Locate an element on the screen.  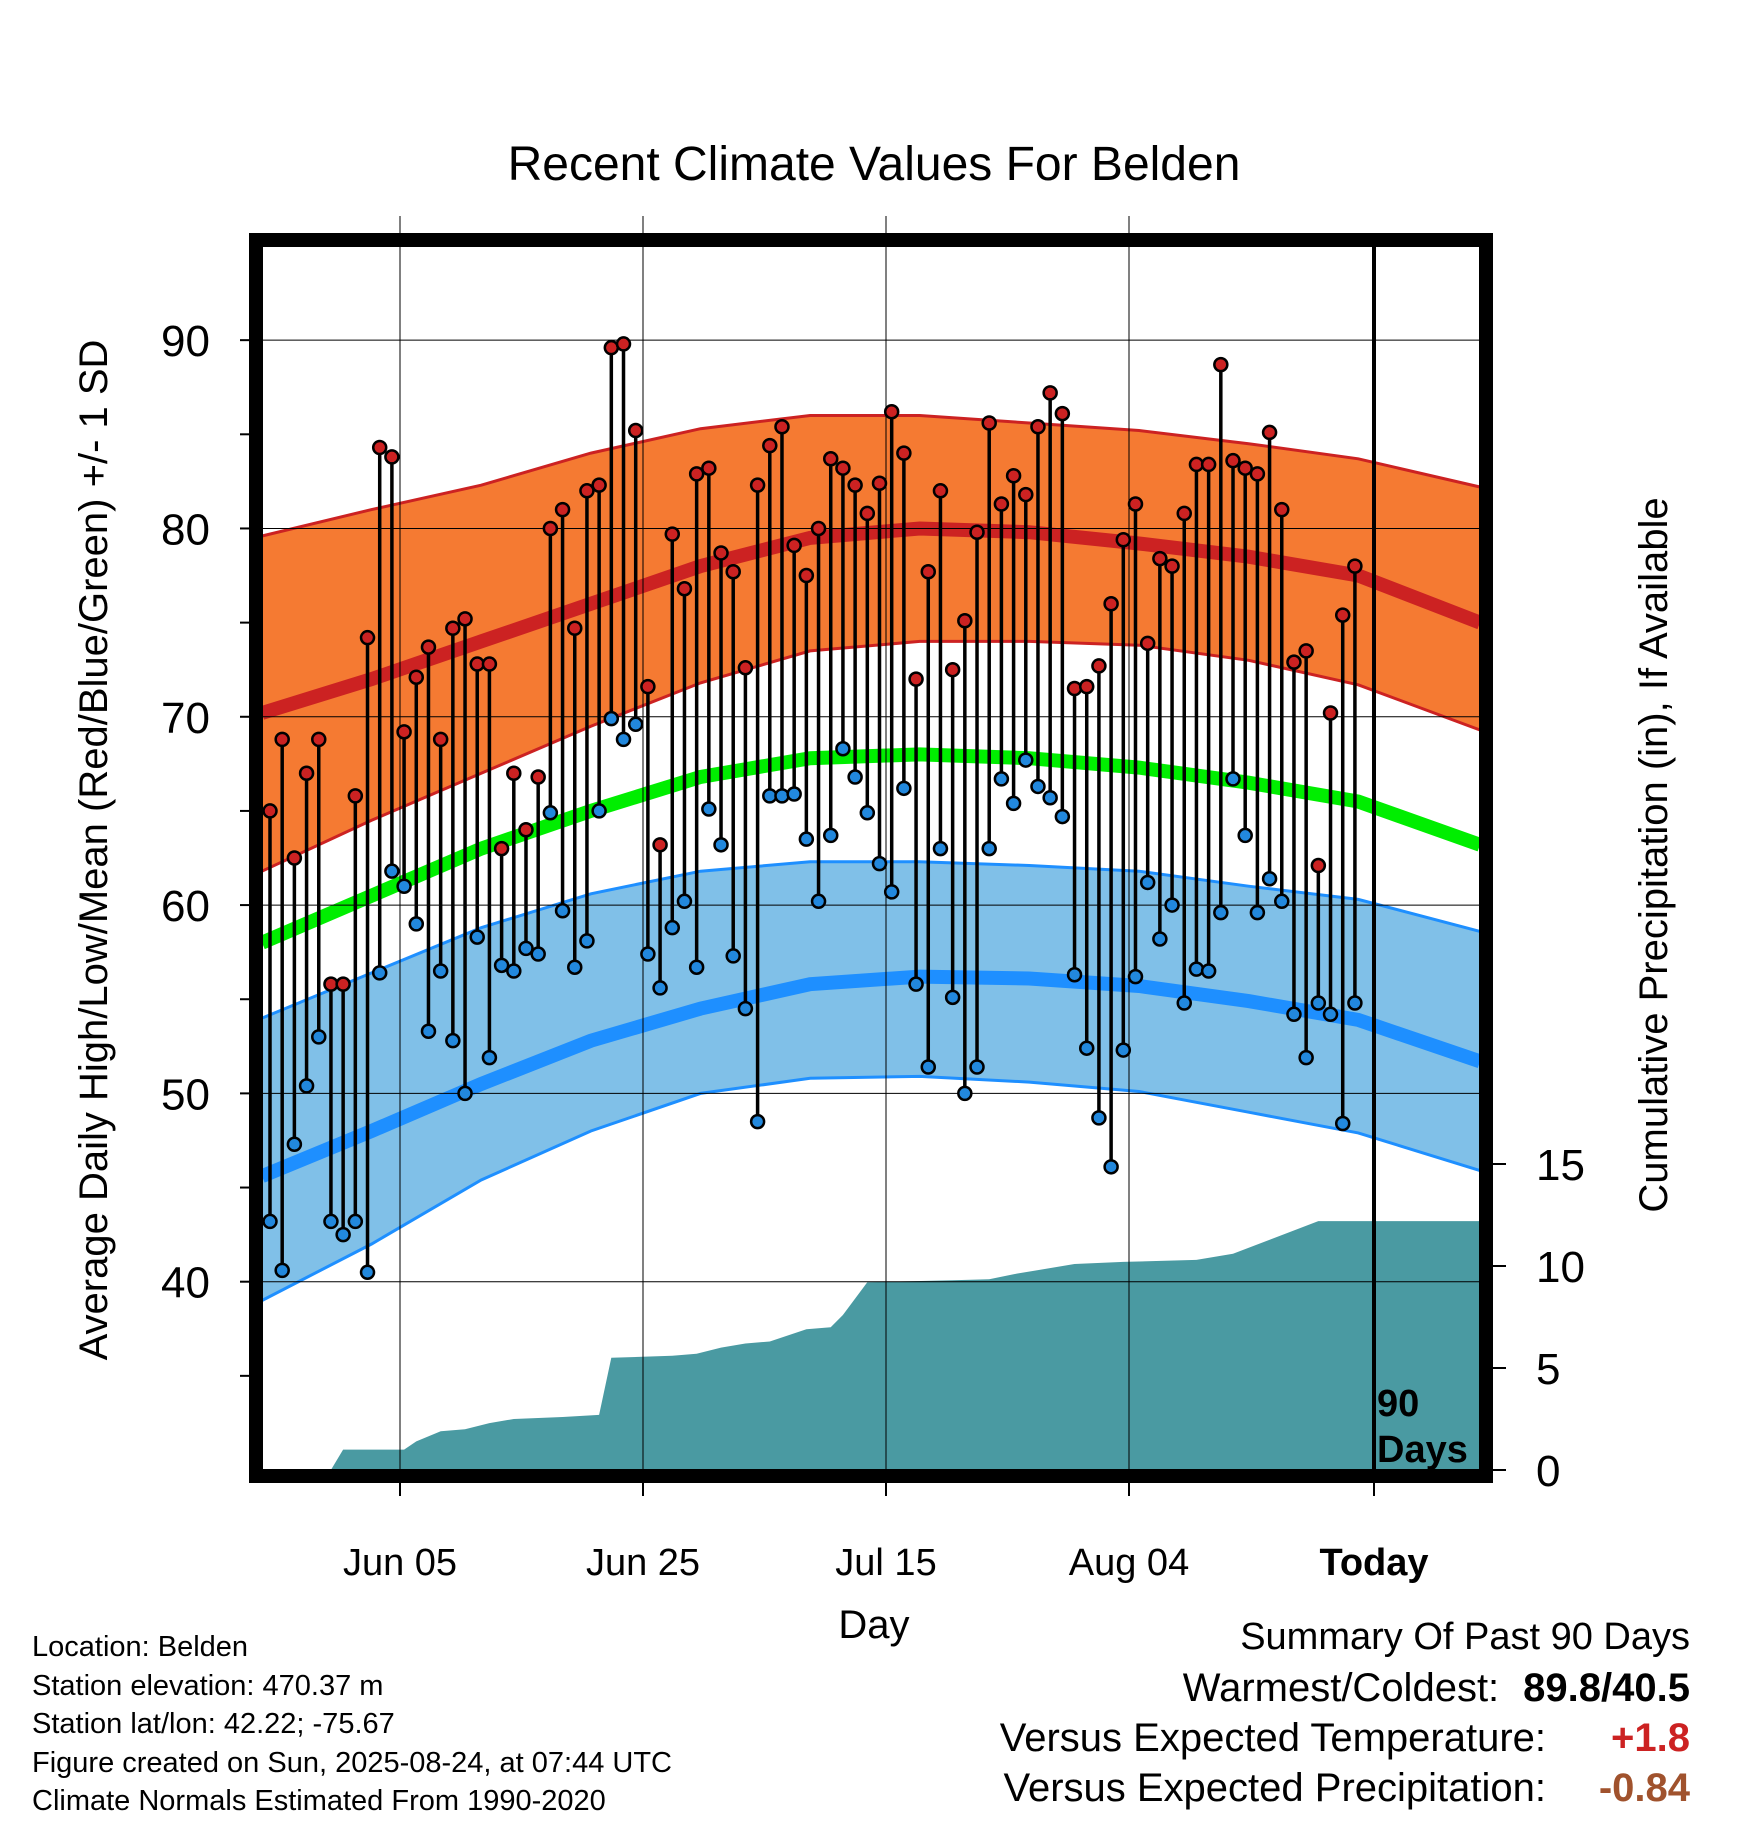
y-left-tick-label: 80 is located at coordinates (185, 529).